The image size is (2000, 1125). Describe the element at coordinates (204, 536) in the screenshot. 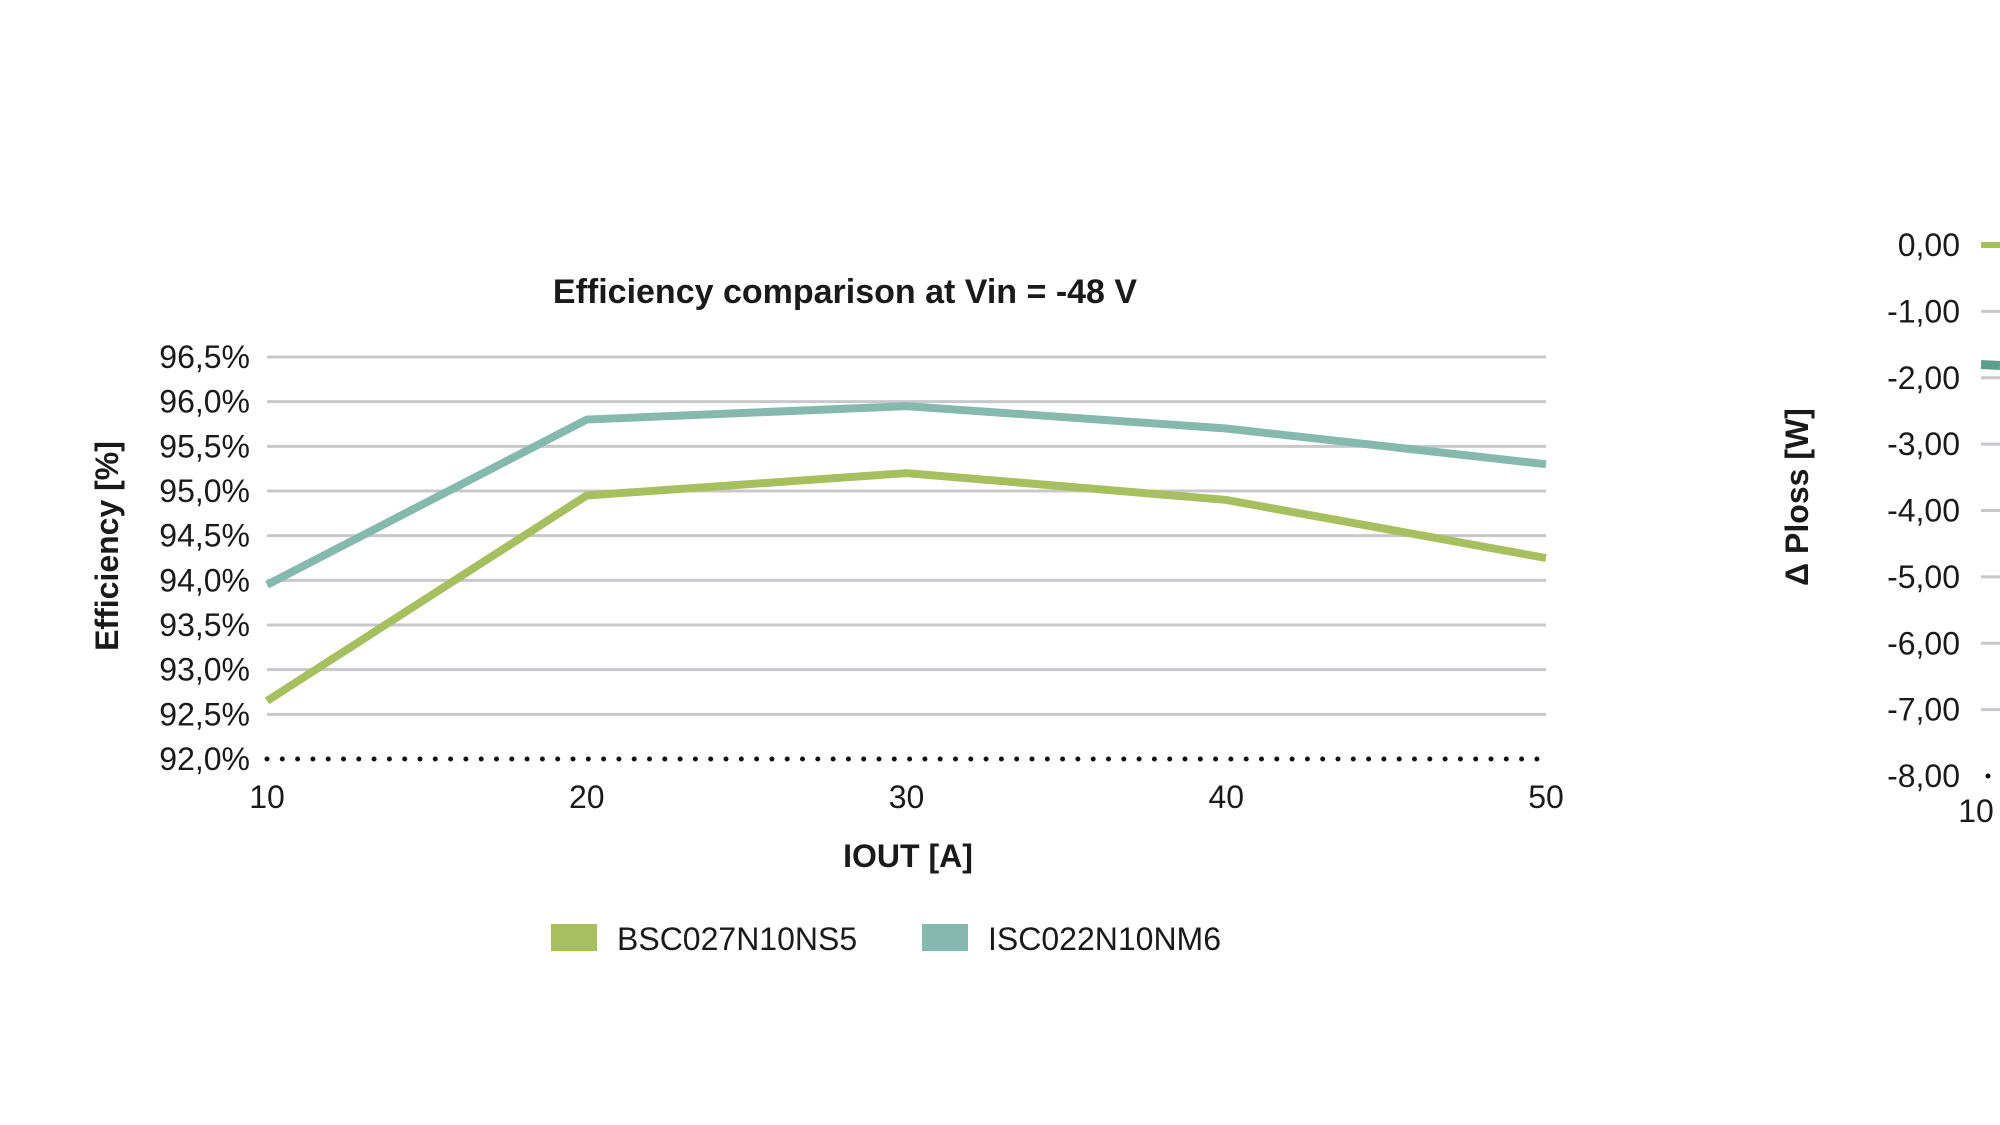

I see `y-tick-label: 94,5%` at that location.